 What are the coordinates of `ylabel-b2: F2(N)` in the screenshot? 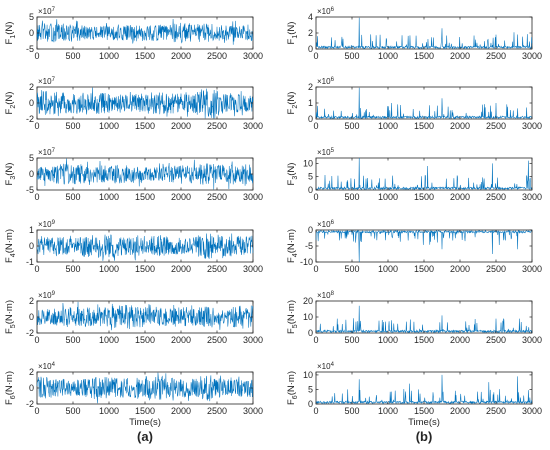 It's located at (292, 103).